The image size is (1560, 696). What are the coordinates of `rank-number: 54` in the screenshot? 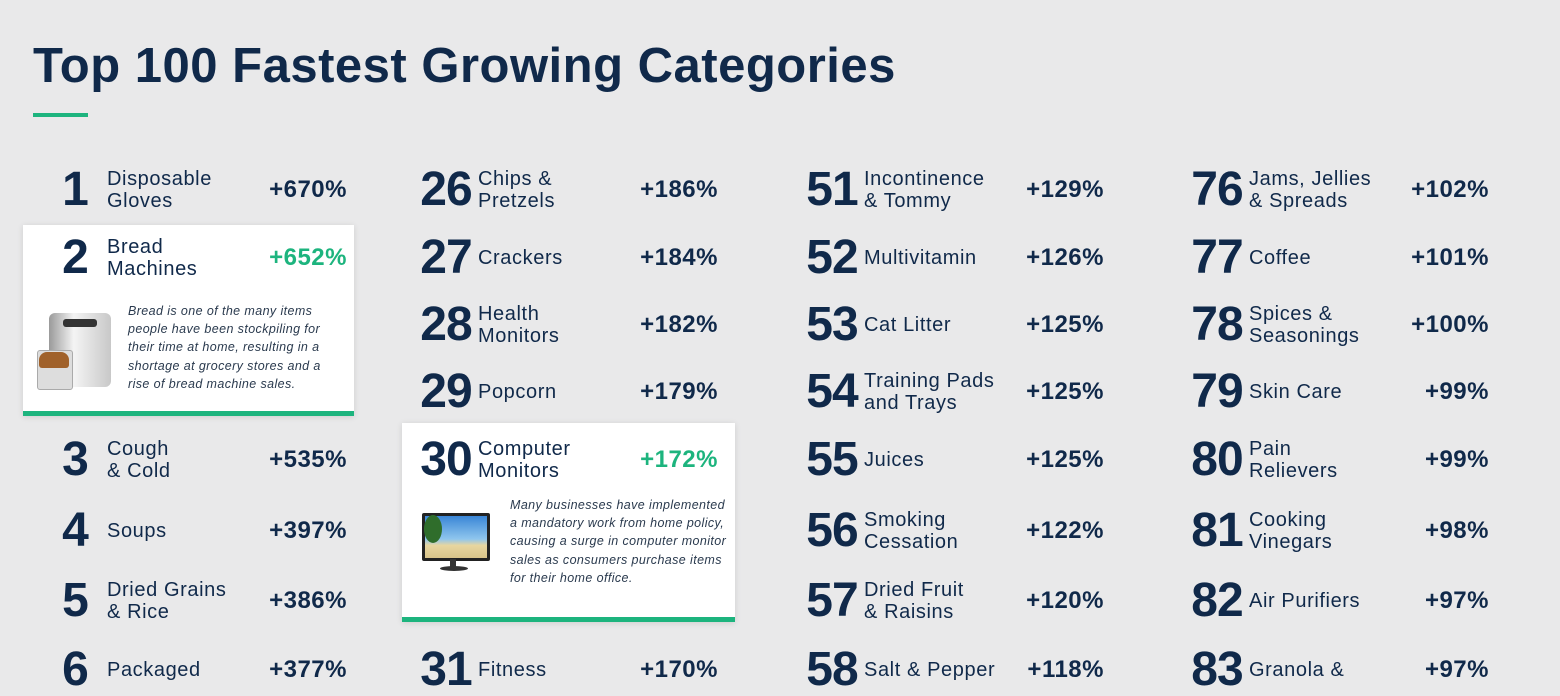 It's located at (832, 391).